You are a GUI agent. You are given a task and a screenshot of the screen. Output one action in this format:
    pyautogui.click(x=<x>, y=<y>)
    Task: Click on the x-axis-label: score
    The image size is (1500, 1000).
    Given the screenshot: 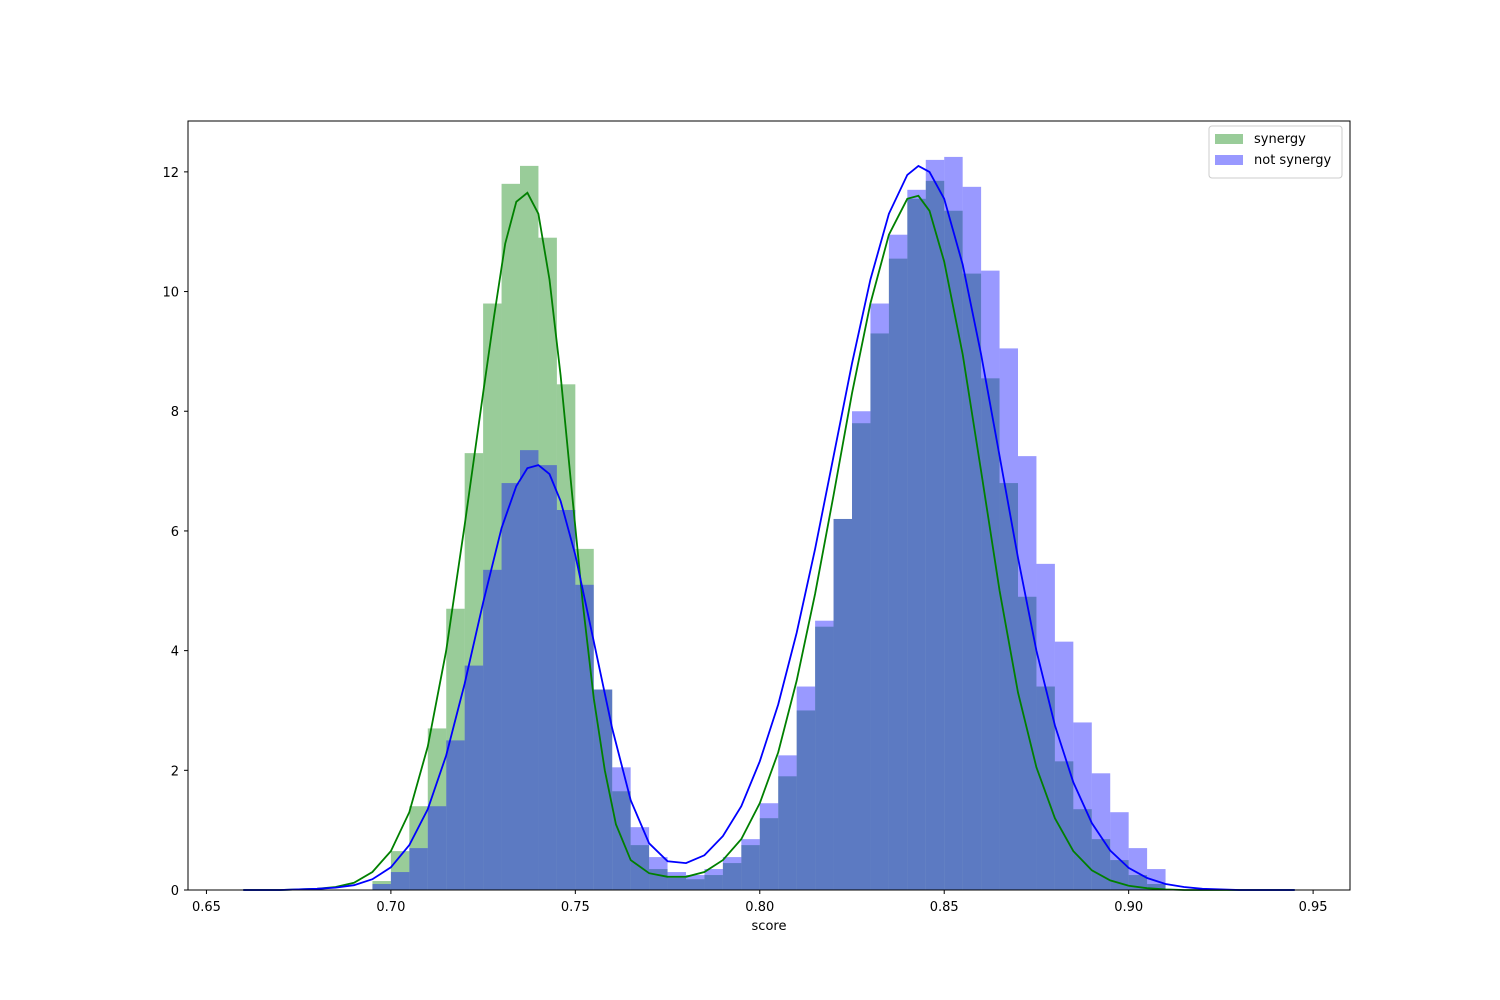 What is the action you would take?
    pyautogui.click(x=769, y=926)
    